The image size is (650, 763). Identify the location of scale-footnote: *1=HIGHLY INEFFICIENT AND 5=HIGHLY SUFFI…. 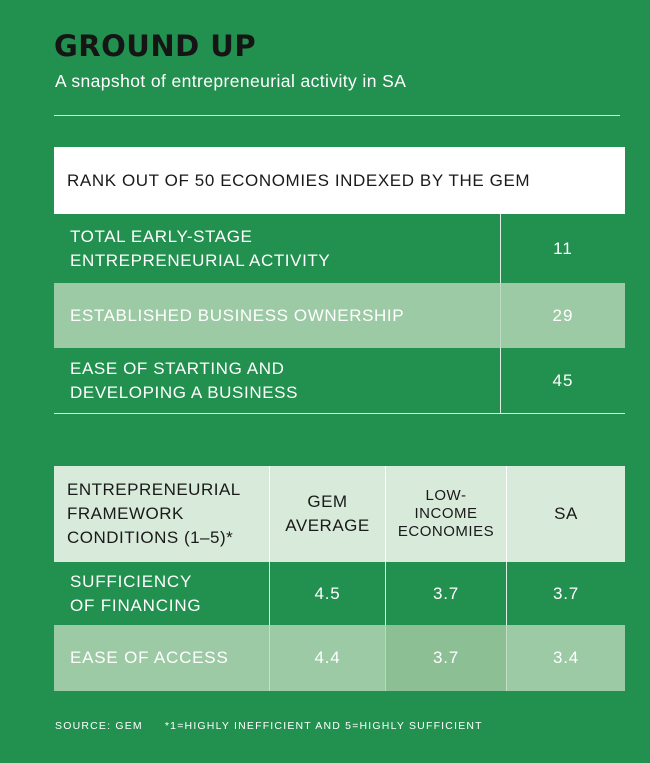
(323, 726).